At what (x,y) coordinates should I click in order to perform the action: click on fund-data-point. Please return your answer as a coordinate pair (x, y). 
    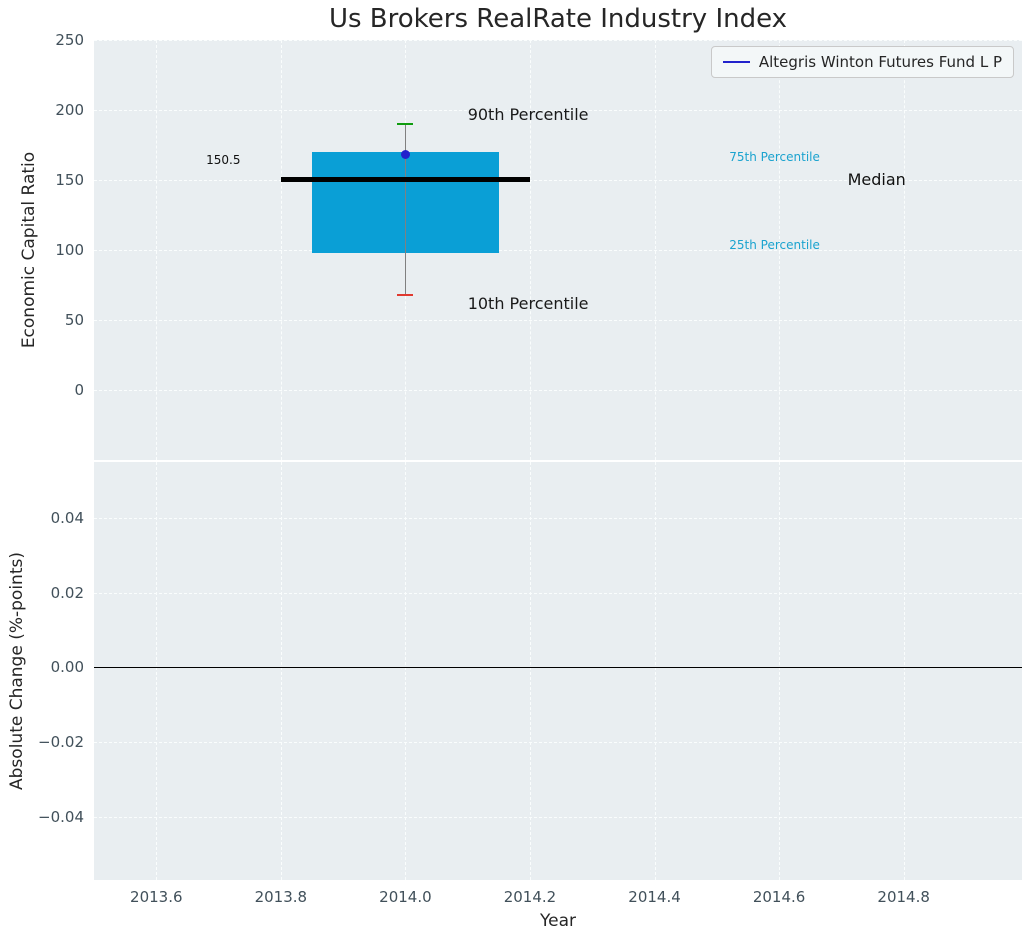
    Looking at the image, I should click on (405, 155).